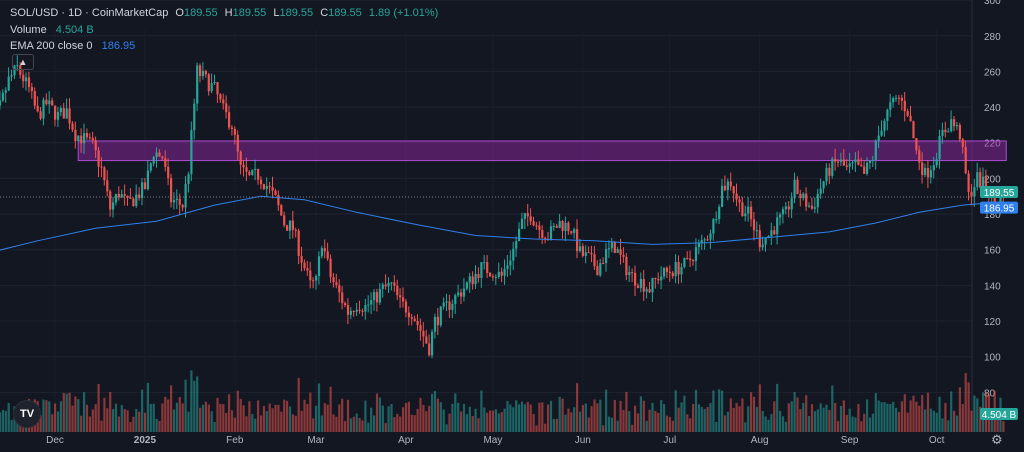 This screenshot has width=1024, height=452. I want to click on y-tick-label: 140, so click(992, 286).